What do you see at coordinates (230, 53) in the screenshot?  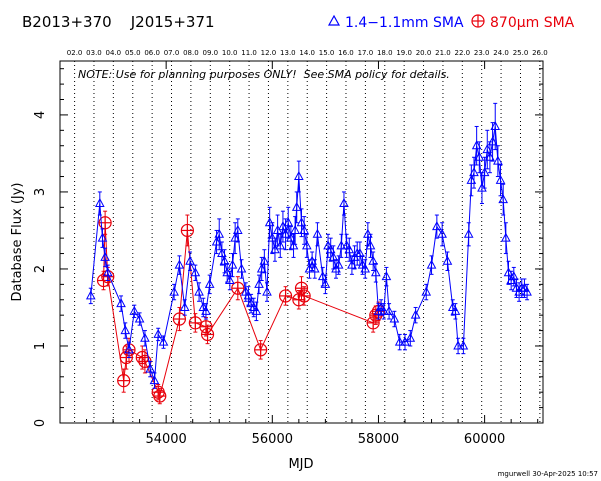 I see `top-year-label: 10.0` at bounding box center [230, 53].